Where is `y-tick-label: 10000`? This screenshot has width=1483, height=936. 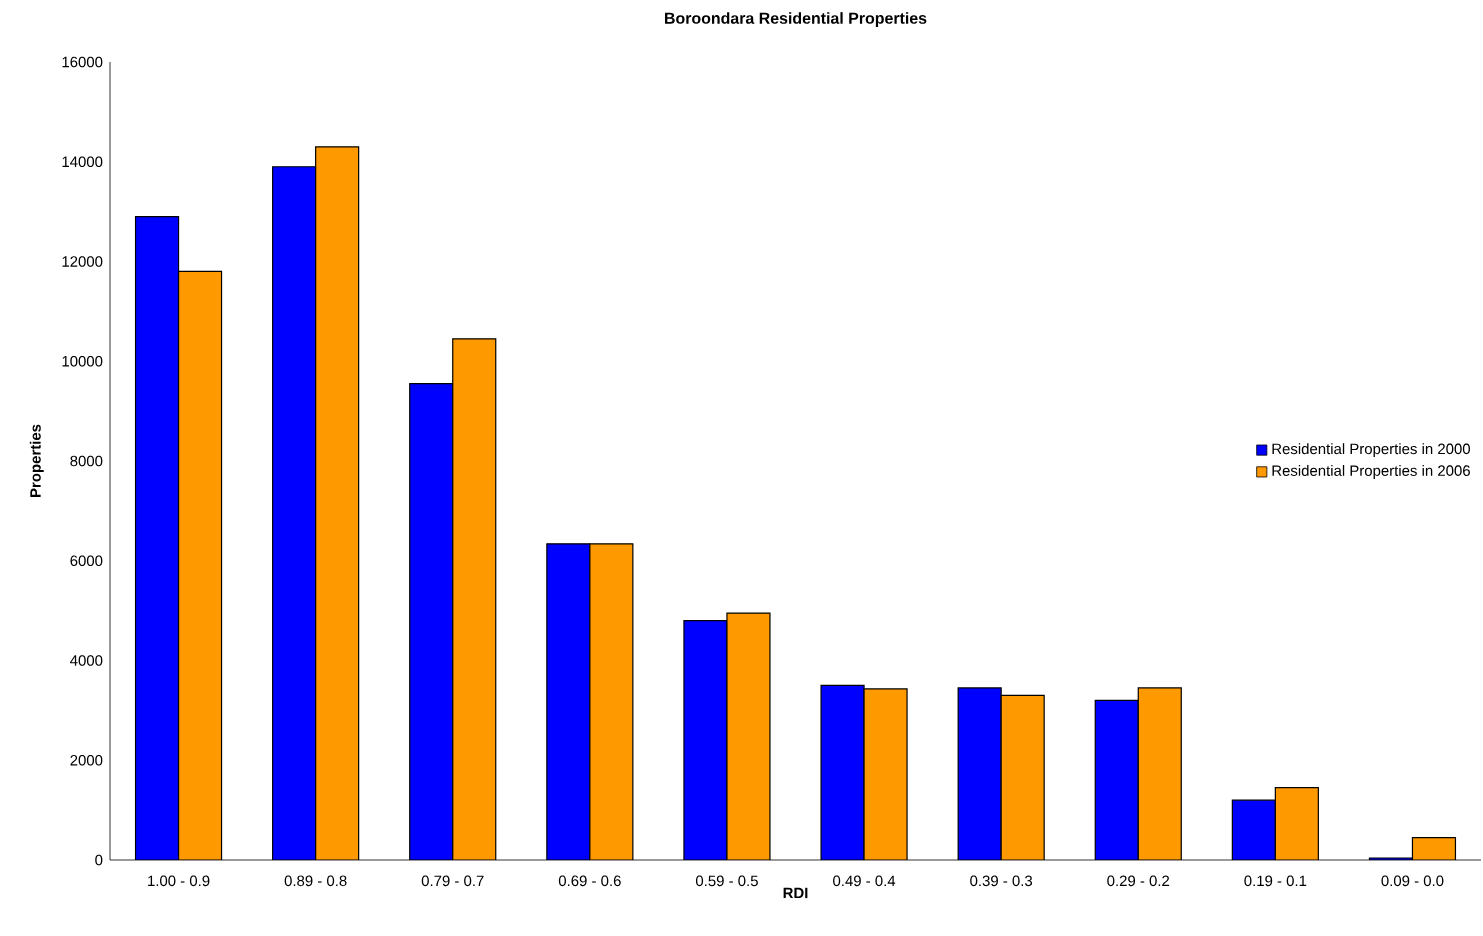
y-tick-label: 10000 is located at coordinates (82, 361).